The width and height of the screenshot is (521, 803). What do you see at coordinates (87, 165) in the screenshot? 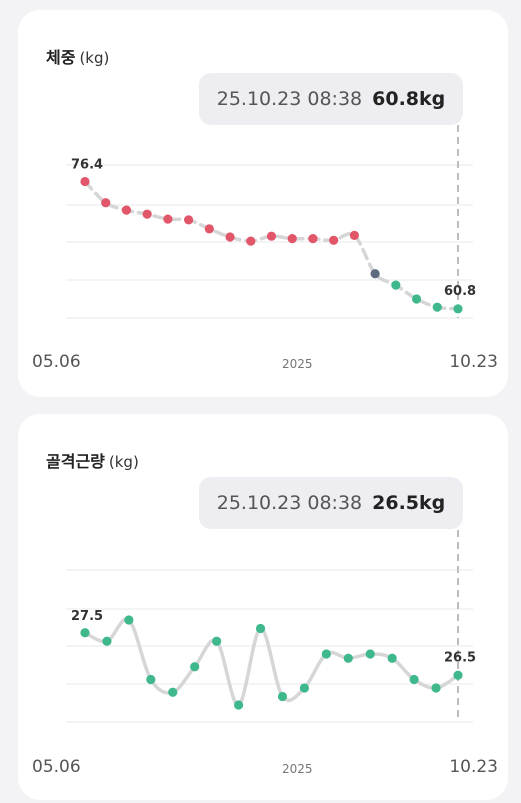
I see `weight-first-value-label: 76.4` at bounding box center [87, 165].